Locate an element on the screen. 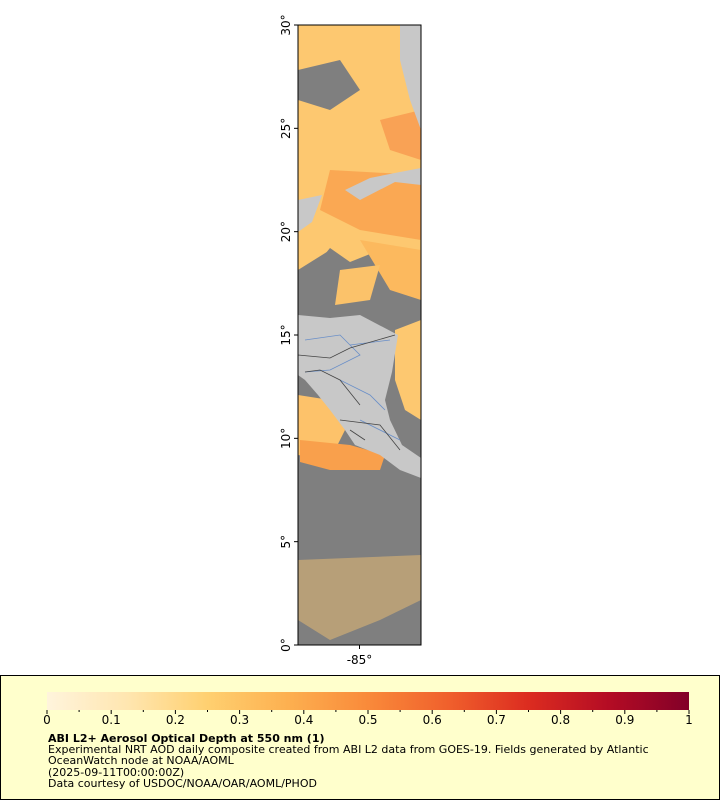 This screenshot has height=800, width=720. y-tick-label: 10° is located at coordinates (286, 438).